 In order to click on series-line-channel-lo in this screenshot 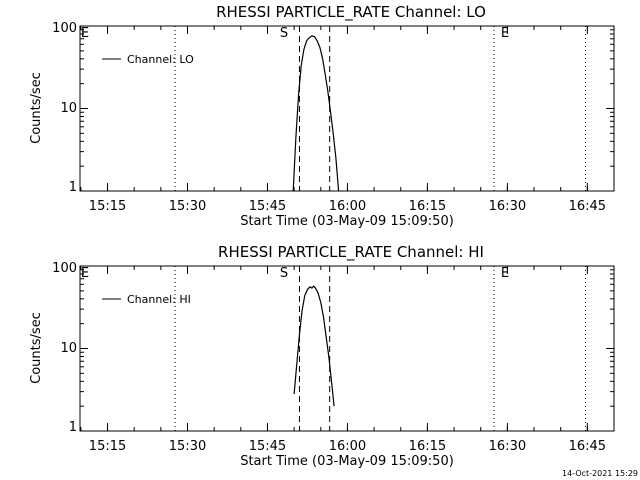, I will do `click(316, 113)`.